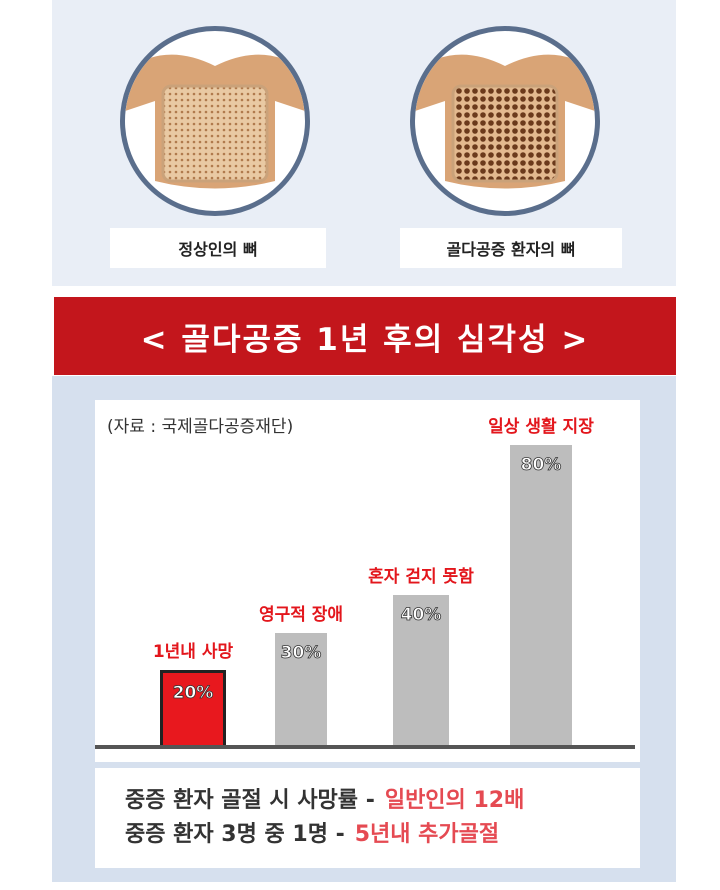  What do you see at coordinates (218, 248) in the screenshot?
I see `normal-bone-label: 정상인의 뼈` at bounding box center [218, 248].